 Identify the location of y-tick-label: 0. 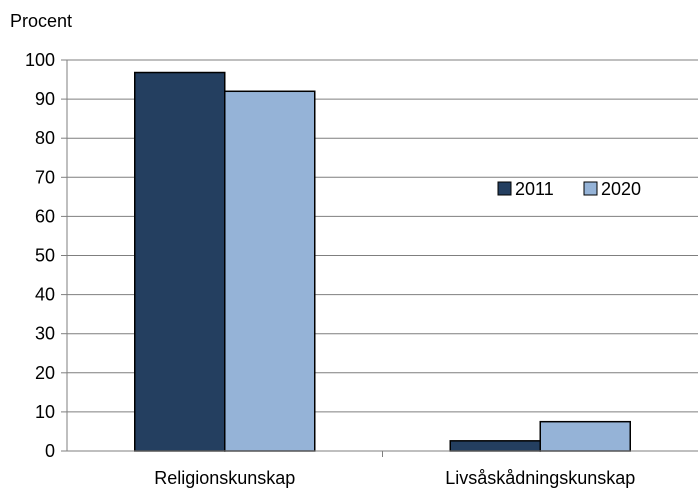
(50, 451).